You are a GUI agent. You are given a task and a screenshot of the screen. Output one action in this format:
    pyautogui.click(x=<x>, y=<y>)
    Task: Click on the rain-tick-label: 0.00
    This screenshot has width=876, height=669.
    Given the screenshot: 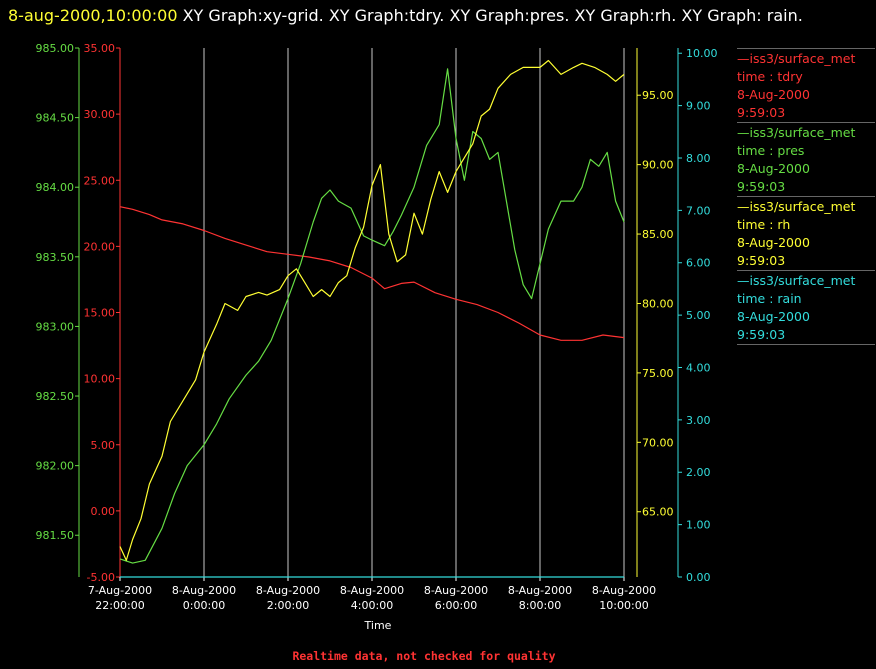 What is the action you would take?
    pyautogui.click(x=698, y=577)
    